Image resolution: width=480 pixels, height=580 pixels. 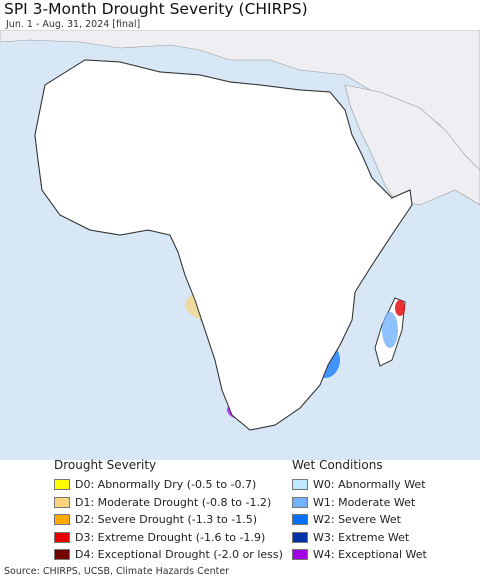 I want to click on arabia-land, so click(x=412, y=145).